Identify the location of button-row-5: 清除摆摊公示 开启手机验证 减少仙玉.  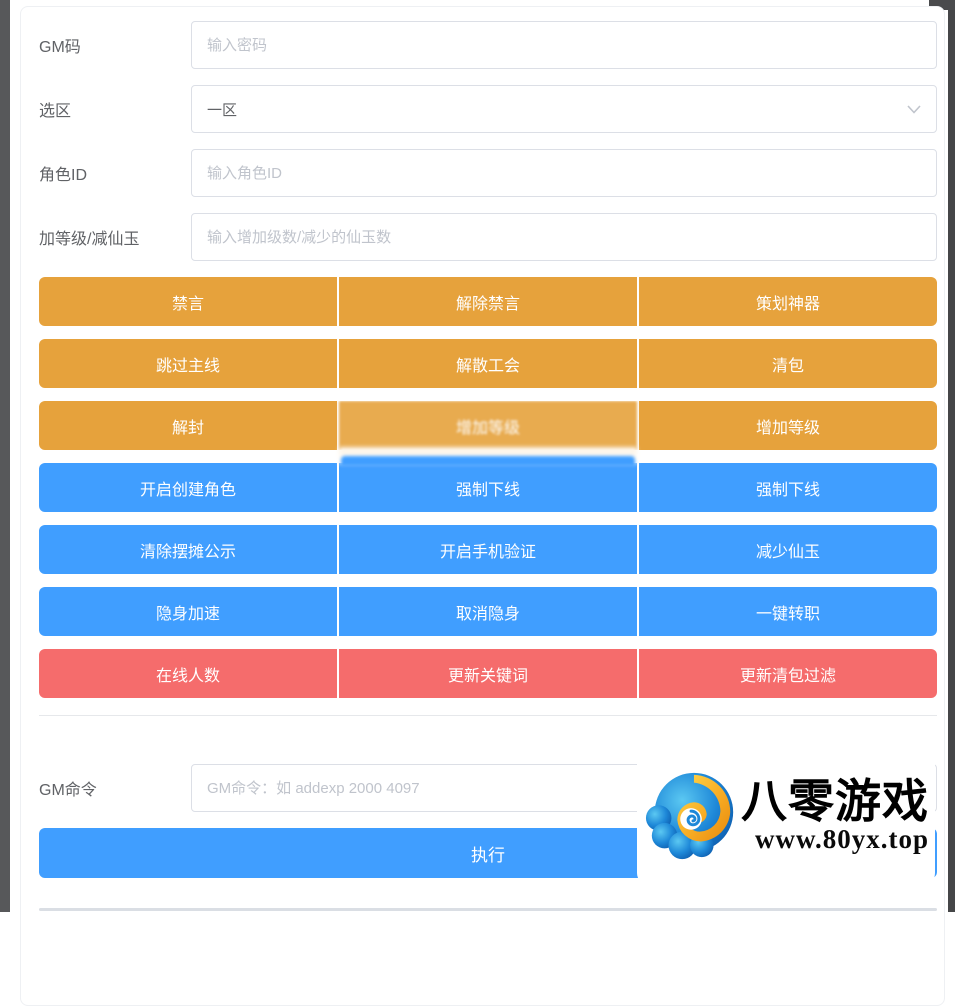
(488, 549).